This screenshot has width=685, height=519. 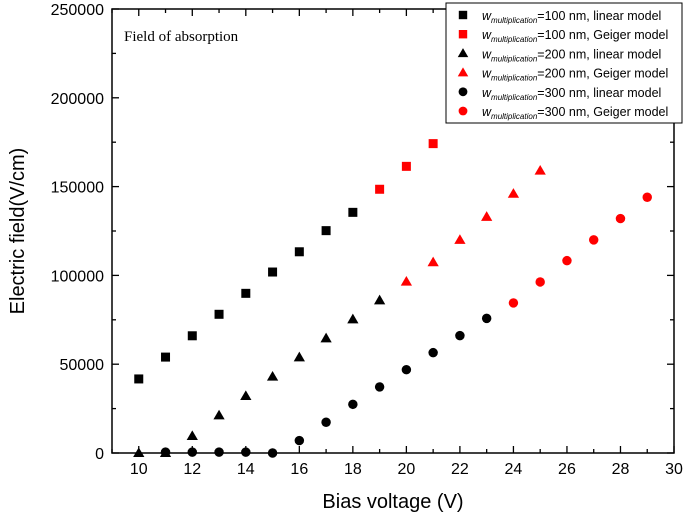 What do you see at coordinates (77, 188) in the screenshot?
I see `y-tick-label: 150000` at bounding box center [77, 188].